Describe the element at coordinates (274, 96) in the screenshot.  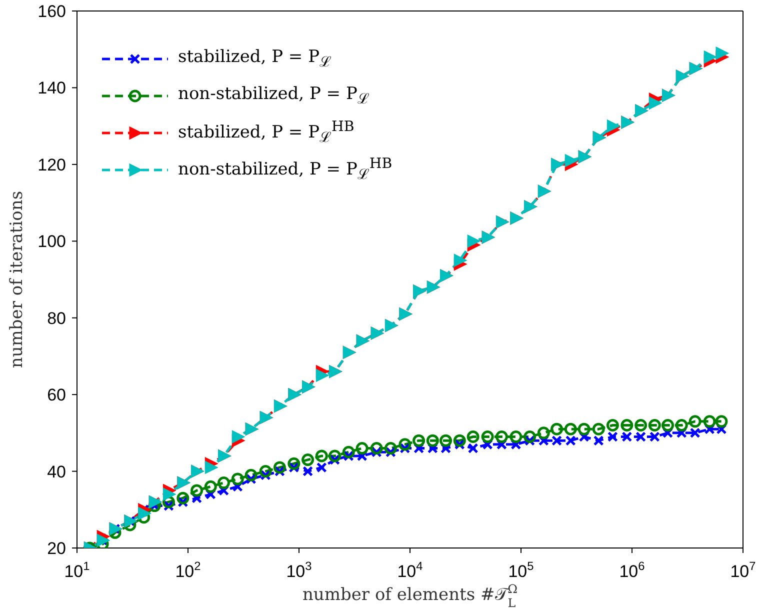
I see `legend-label: non-stabilized, P = P$_{ℒ}$` at that location.